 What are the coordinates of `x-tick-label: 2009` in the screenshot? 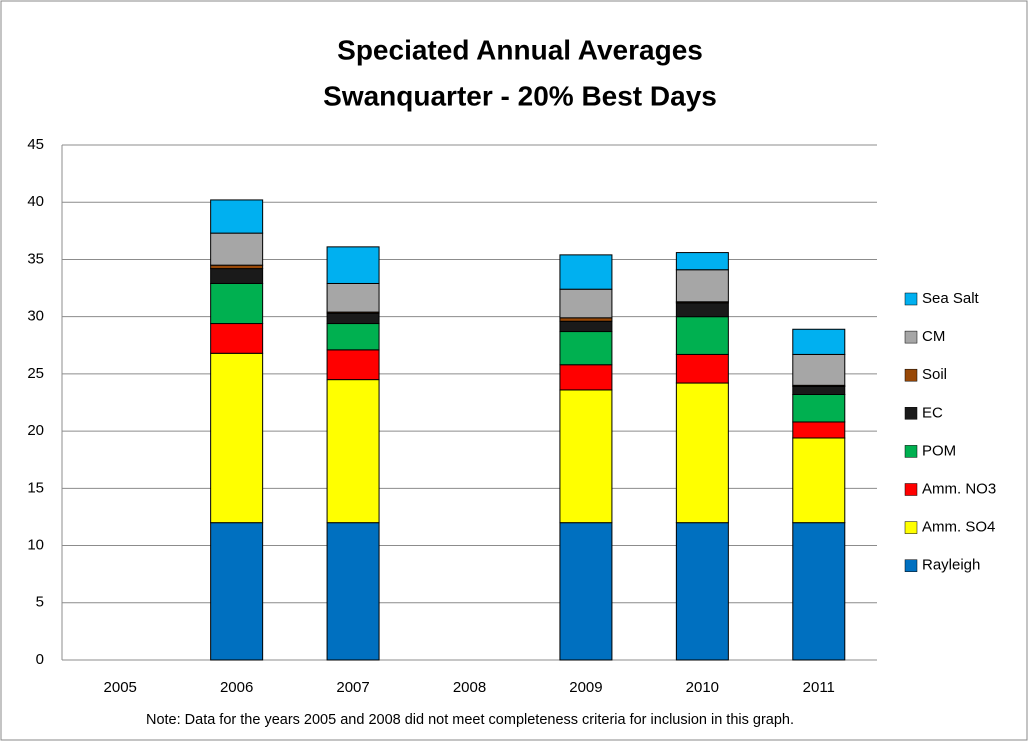 It's located at (585, 687).